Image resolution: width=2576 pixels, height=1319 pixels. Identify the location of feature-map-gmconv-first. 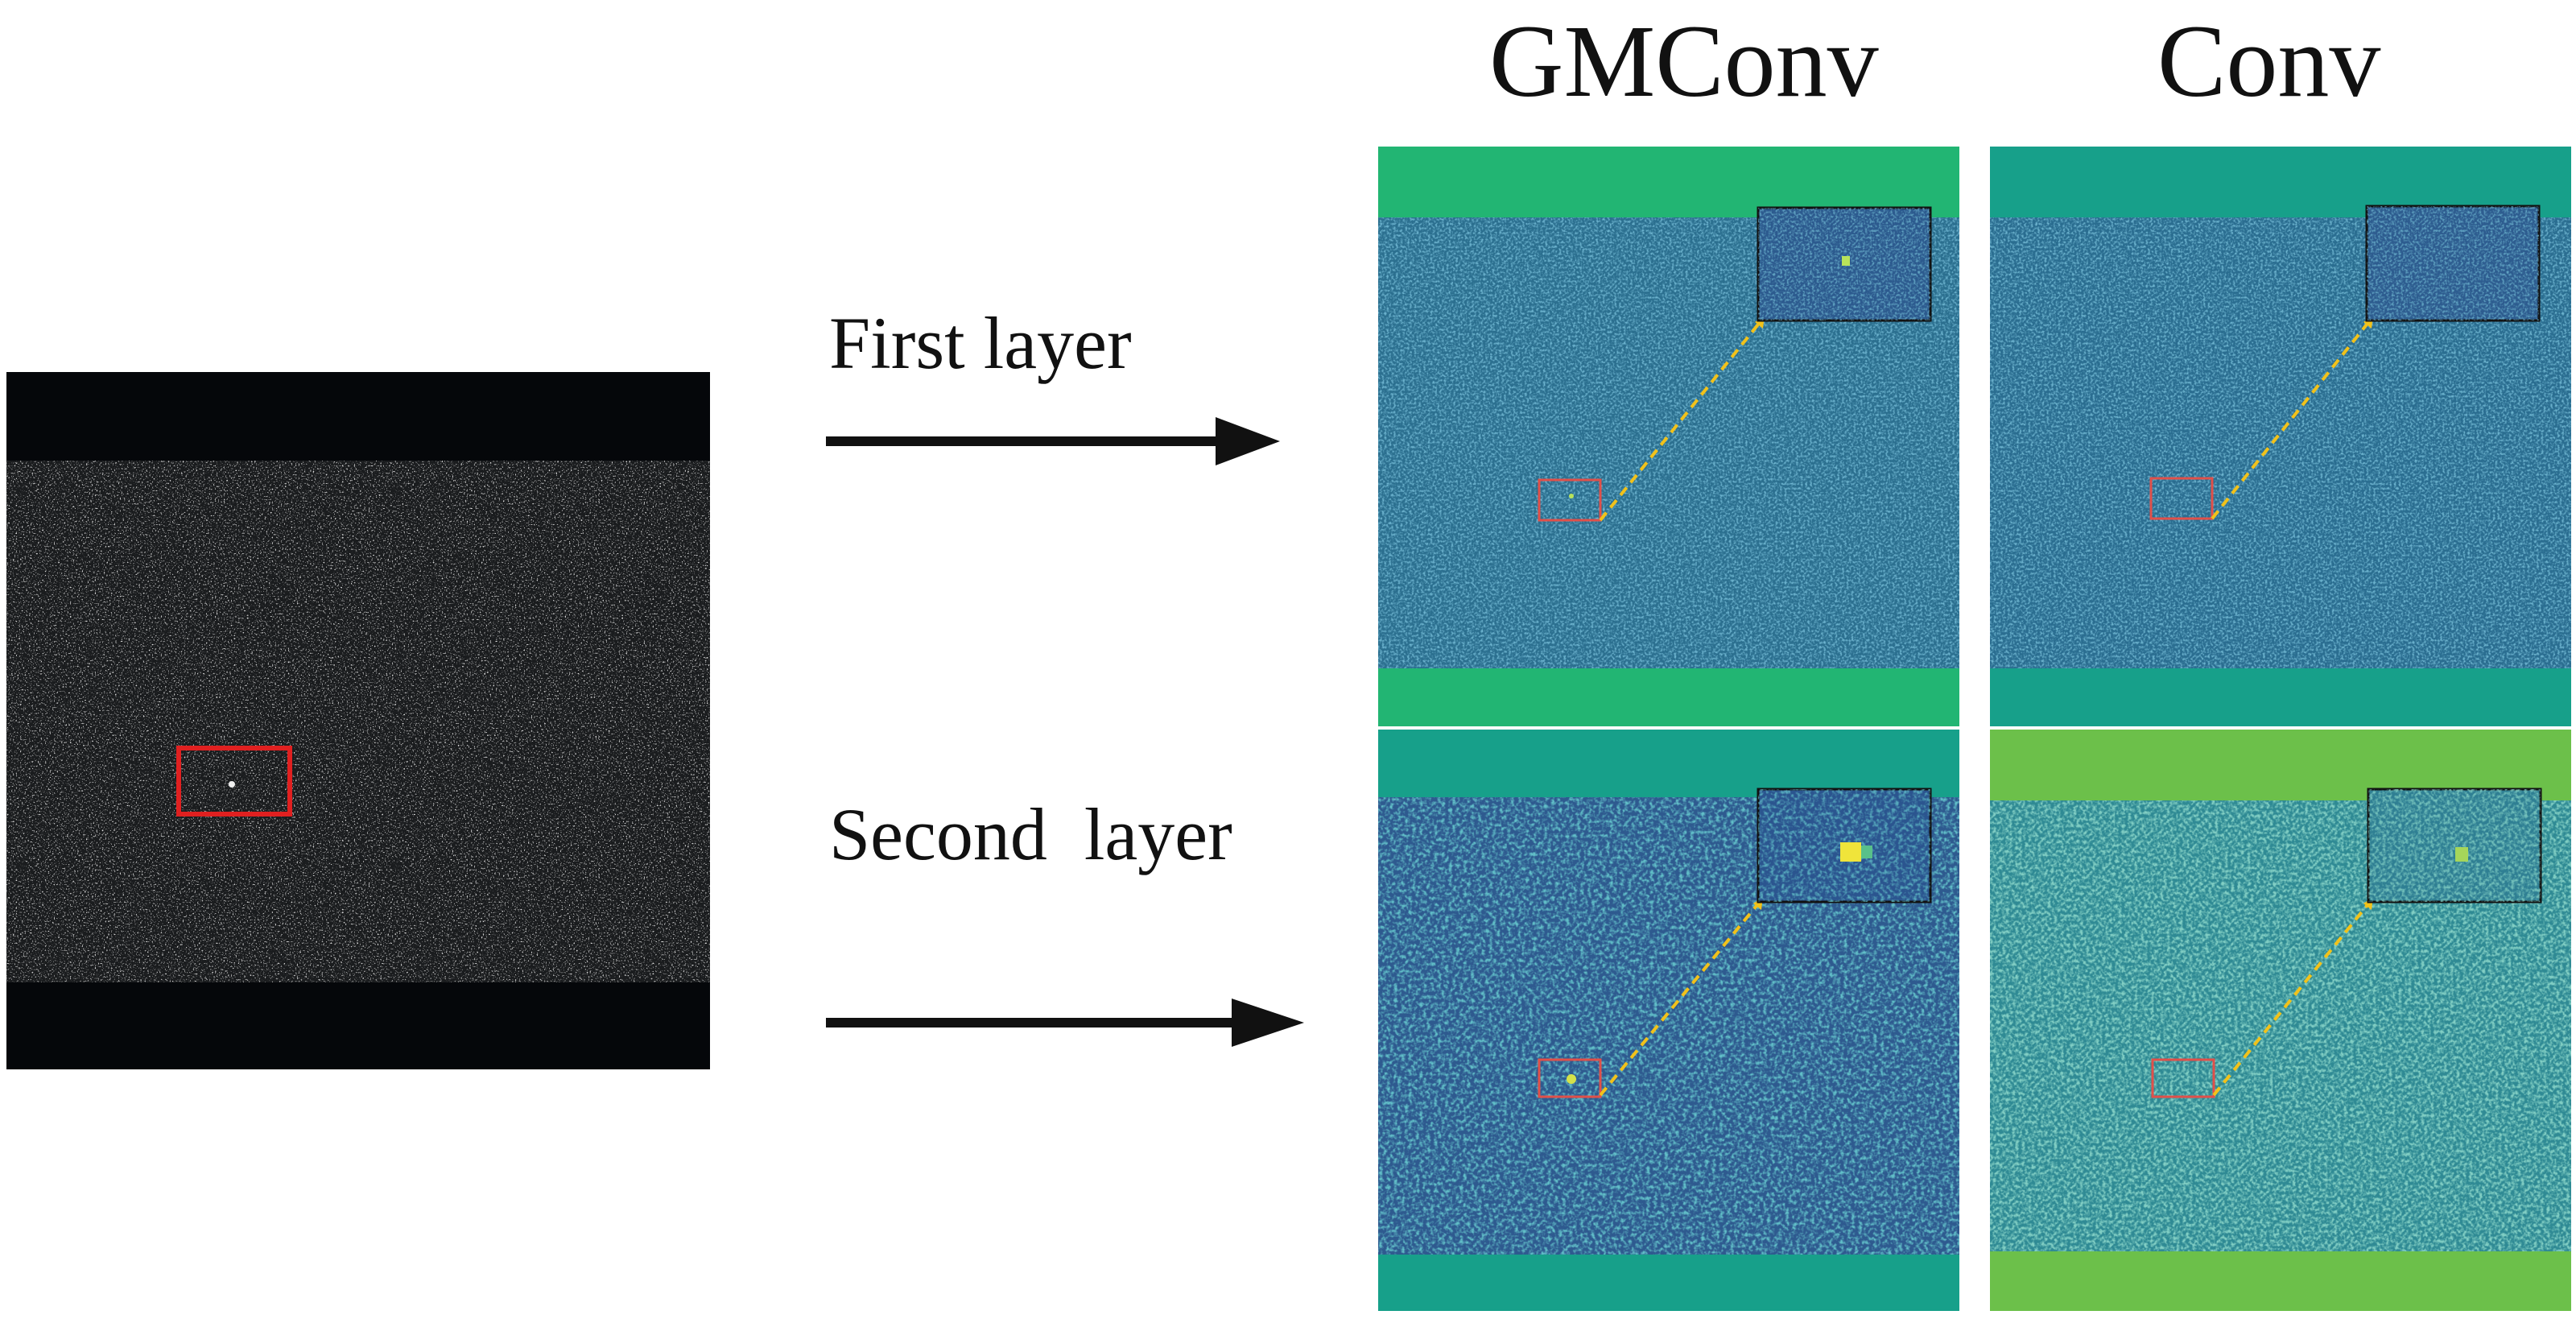
(1668, 436).